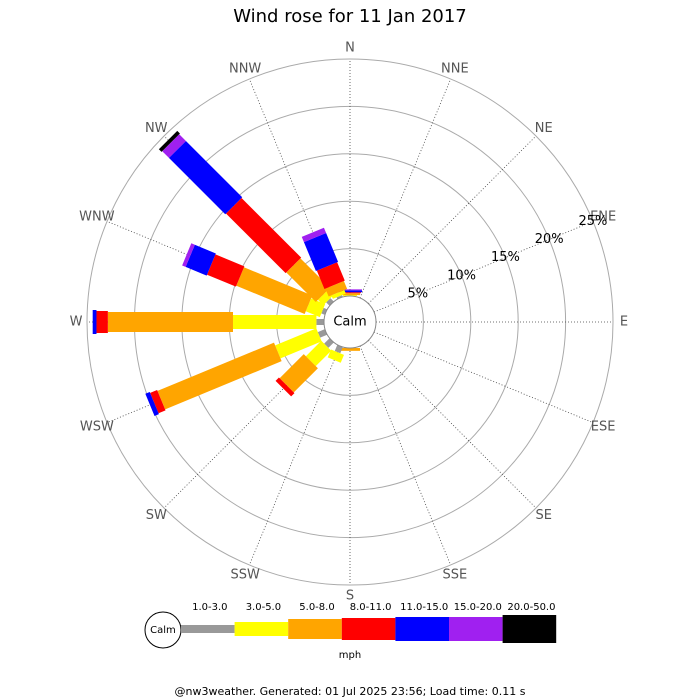 This screenshot has width=700, height=700. Describe the element at coordinates (350, 655) in the screenshot. I see `legend-unit: mph` at that location.